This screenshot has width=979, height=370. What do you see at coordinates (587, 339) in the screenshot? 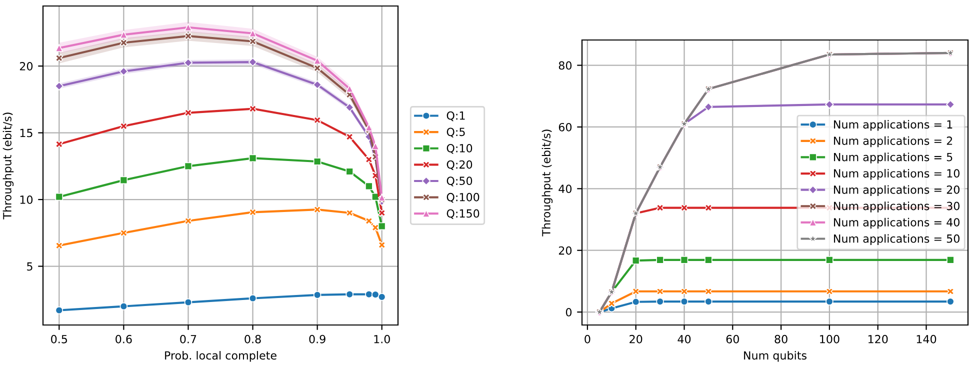
I see `x-tick-label: 0` at bounding box center [587, 339].